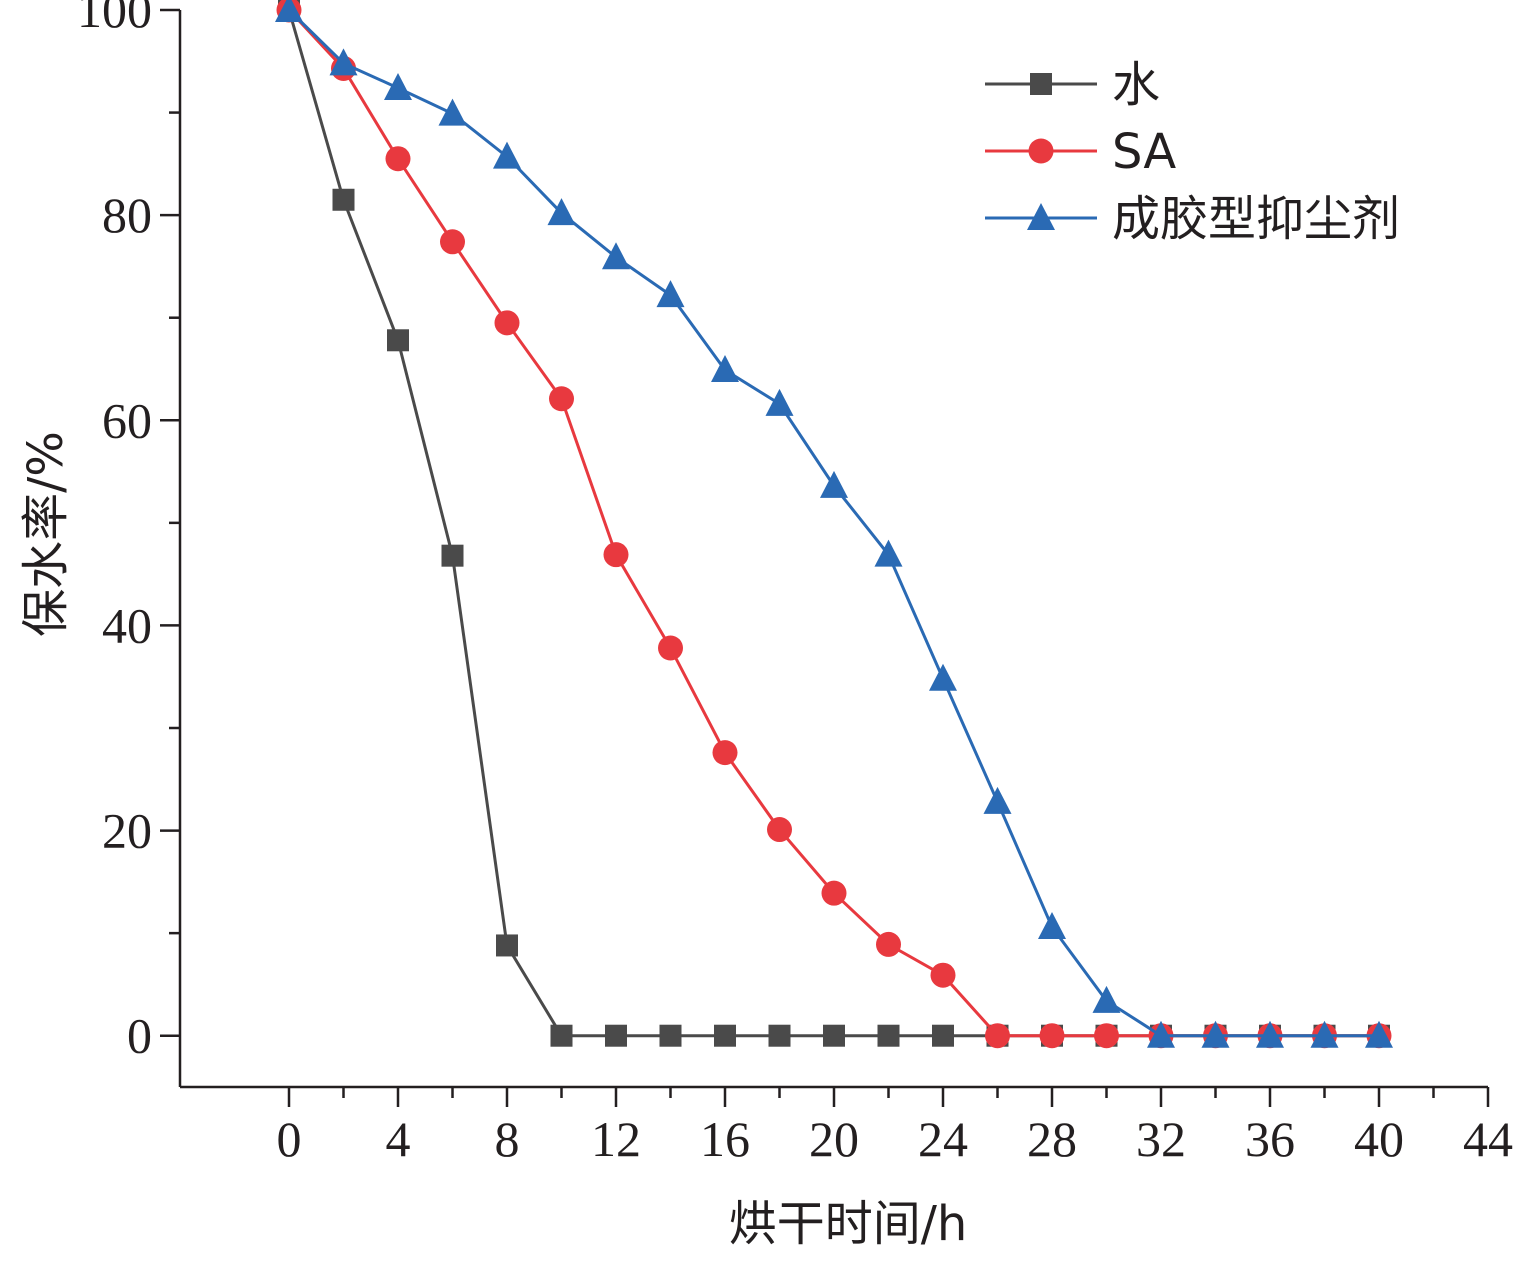 The width and height of the screenshot is (1515, 1261). What do you see at coordinates (616, 1139) in the screenshot?
I see `x-tick-label: 12` at bounding box center [616, 1139].